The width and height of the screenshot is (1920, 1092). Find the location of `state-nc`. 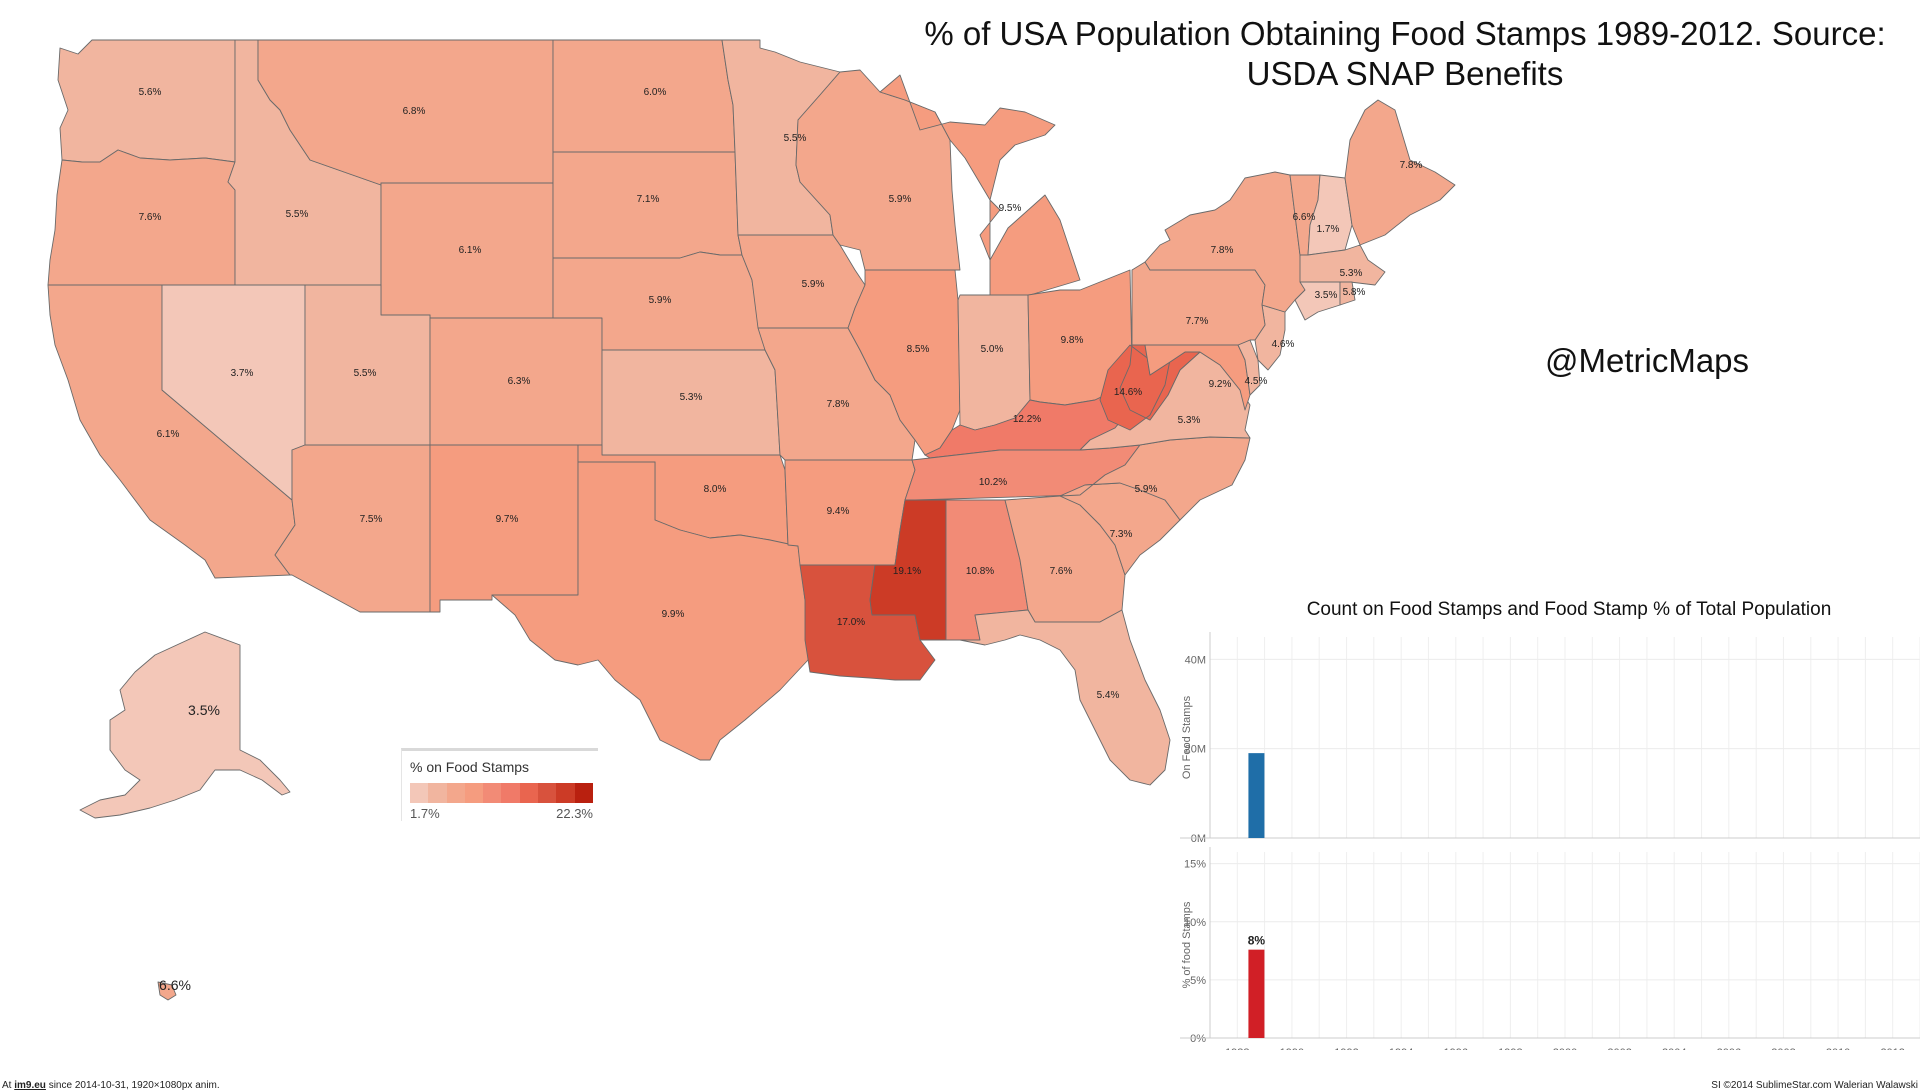

state-nc is located at coordinates (1155, 478).